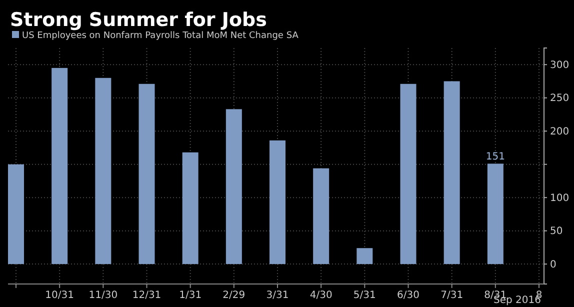 The image size is (574, 307). What do you see at coordinates (364, 296) in the screenshot?
I see `x-tick-label: 5/31` at bounding box center [364, 296].